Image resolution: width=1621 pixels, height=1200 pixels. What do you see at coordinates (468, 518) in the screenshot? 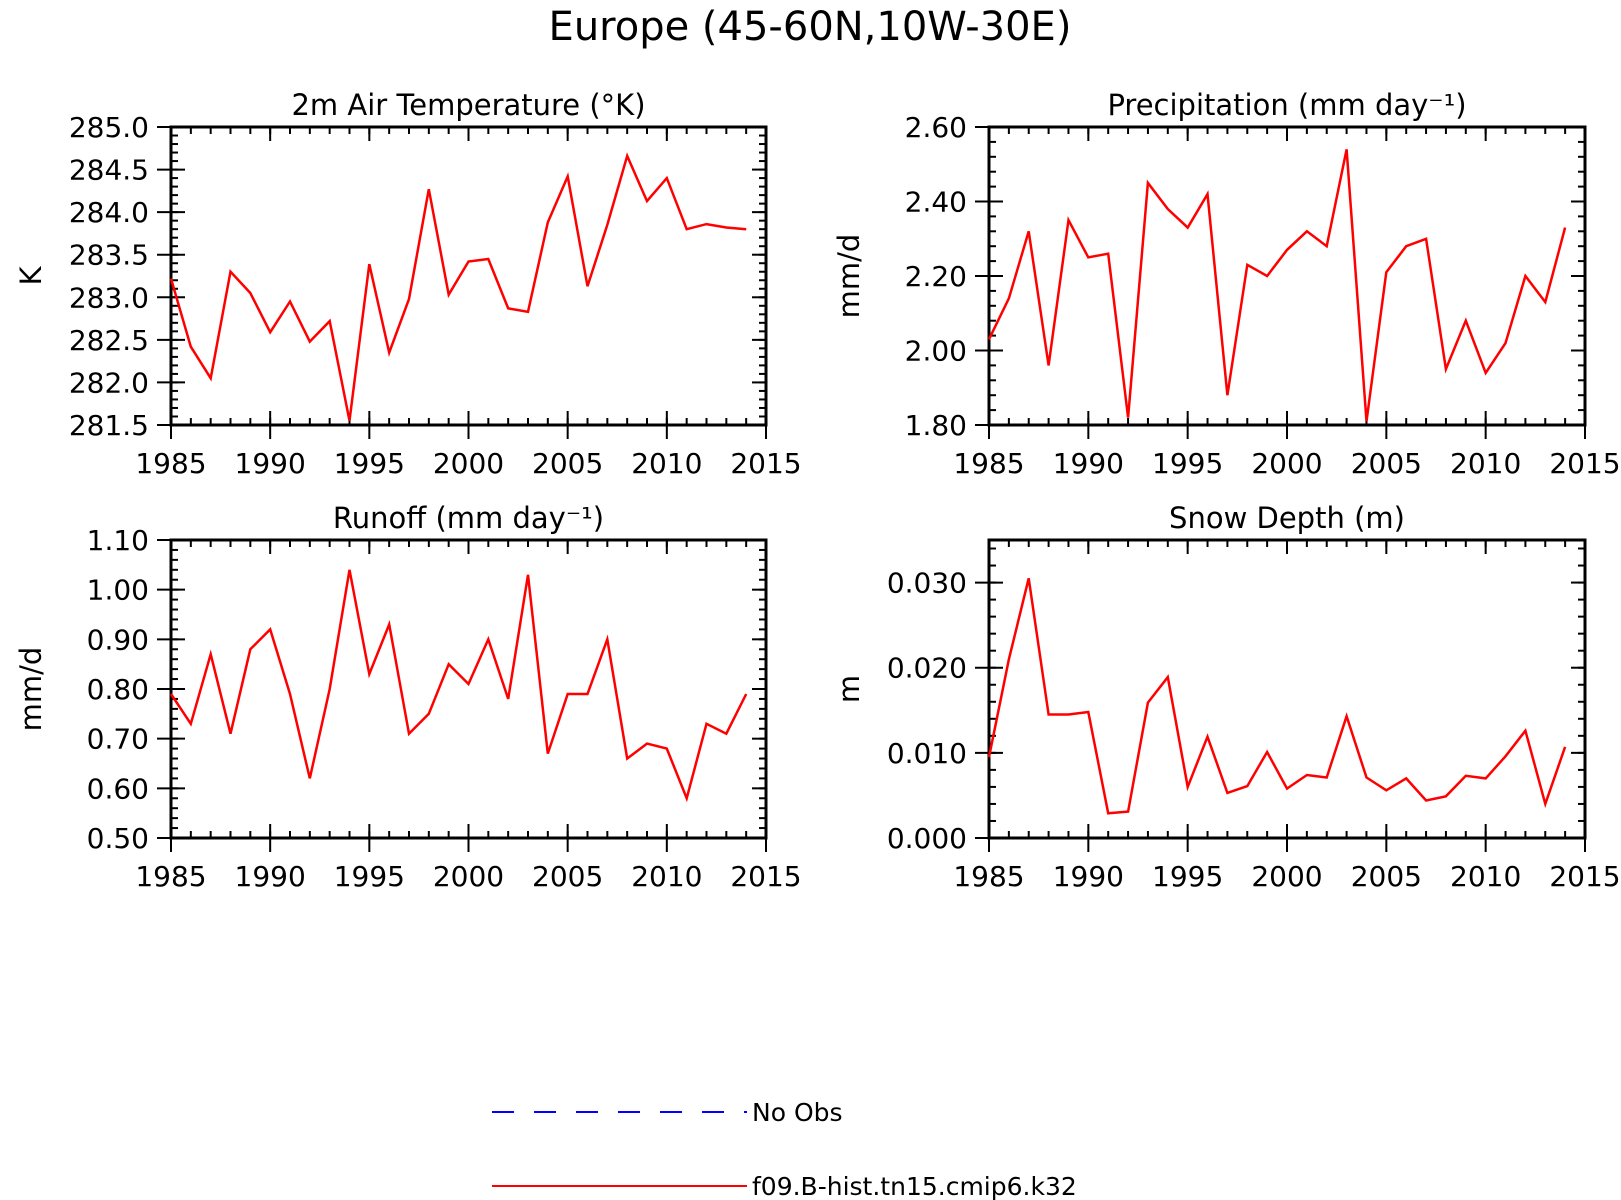
I see `panel-title: Runoff (mm day⁻¹)` at bounding box center [468, 518].